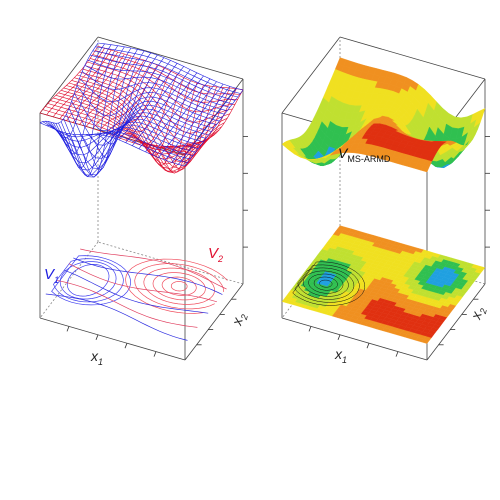 The height and width of the screenshot is (500, 500). What do you see at coordinates (481, 268) in the screenshot?
I see `contour-cell` at bounding box center [481, 268].